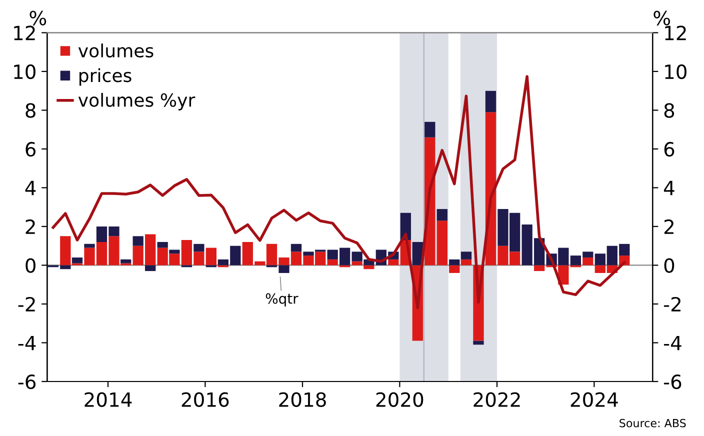 Image resolution: width=704 pixels, height=436 pixels. What do you see at coordinates (108, 399) in the screenshot?
I see `x-tick-label: 2014` at bounding box center [108, 399].